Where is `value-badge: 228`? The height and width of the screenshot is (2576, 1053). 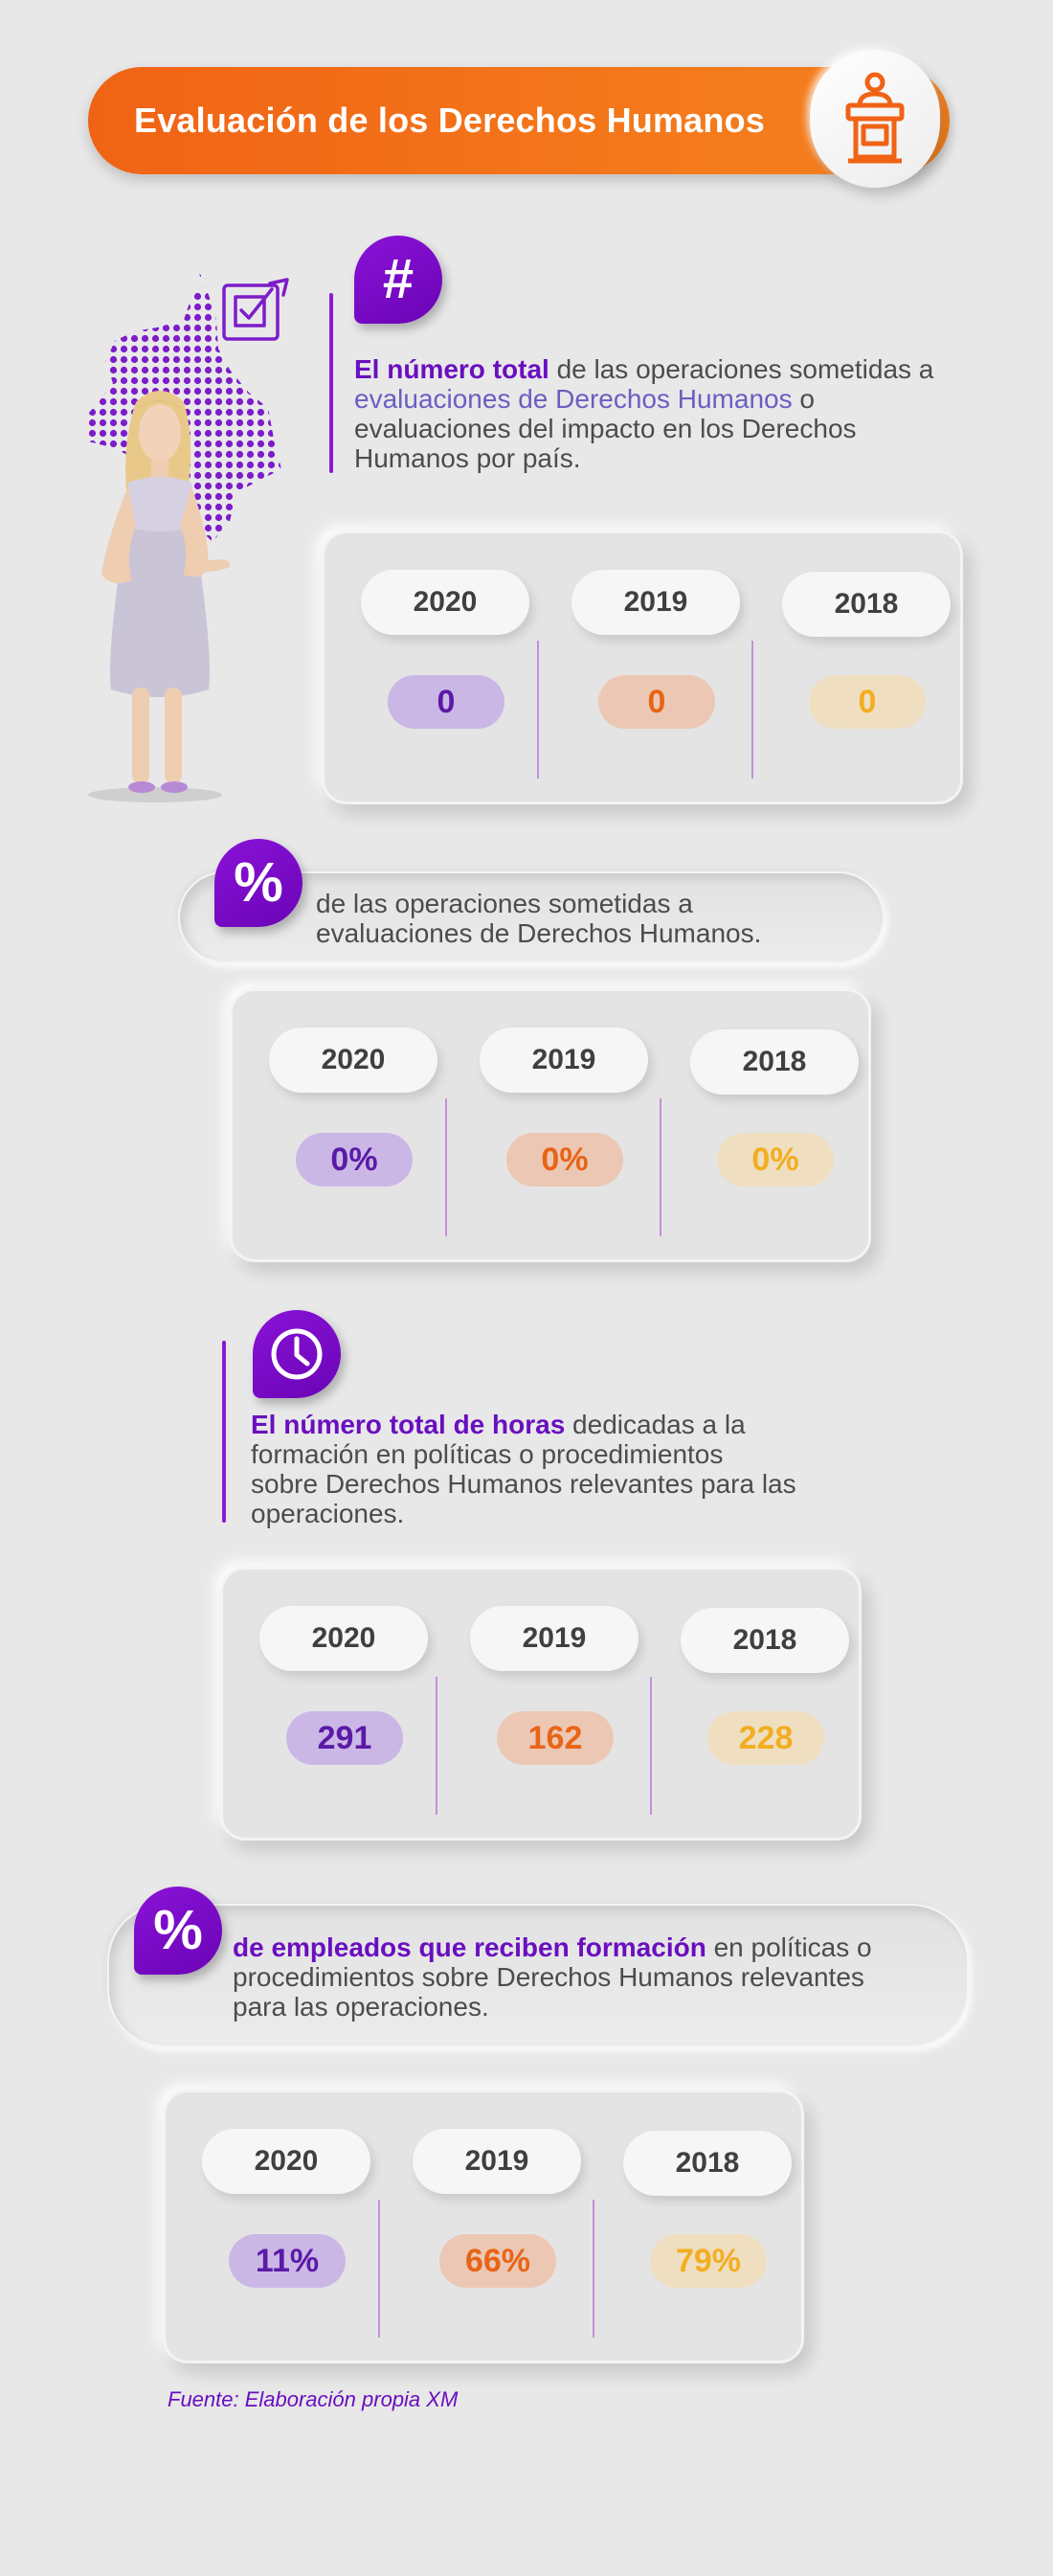 value-badge: 228 is located at coordinates (765, 1738).